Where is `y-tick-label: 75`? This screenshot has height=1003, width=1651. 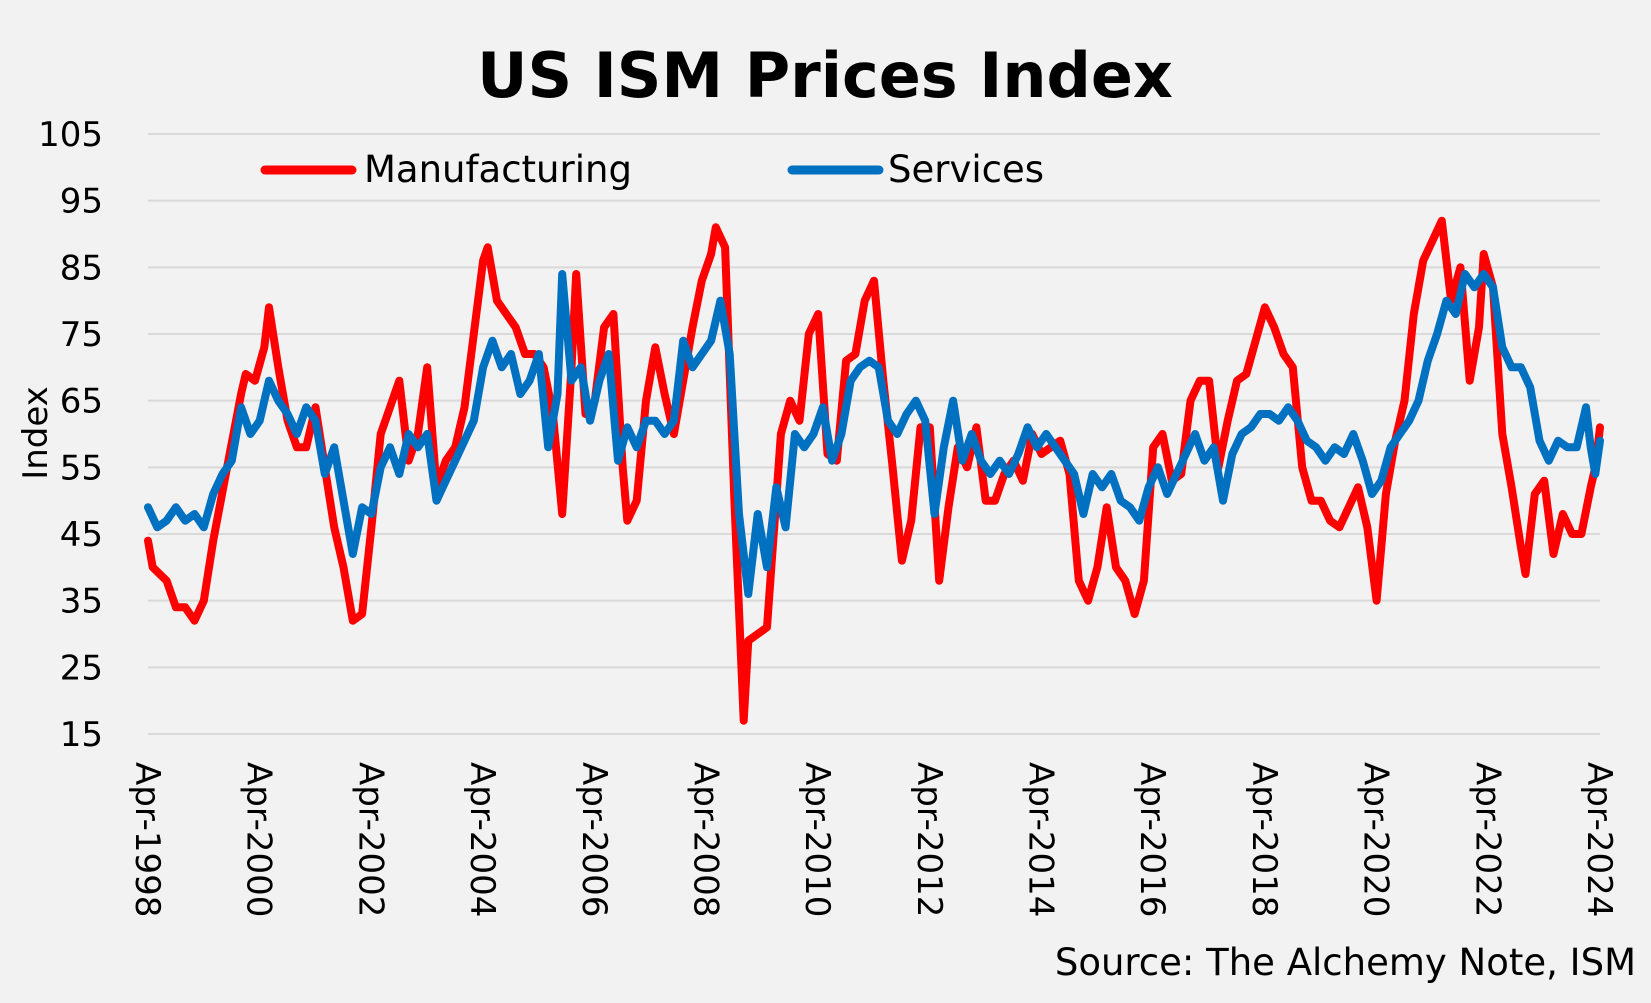
y-tick-label: 75 is located at coordinates (81, 335).